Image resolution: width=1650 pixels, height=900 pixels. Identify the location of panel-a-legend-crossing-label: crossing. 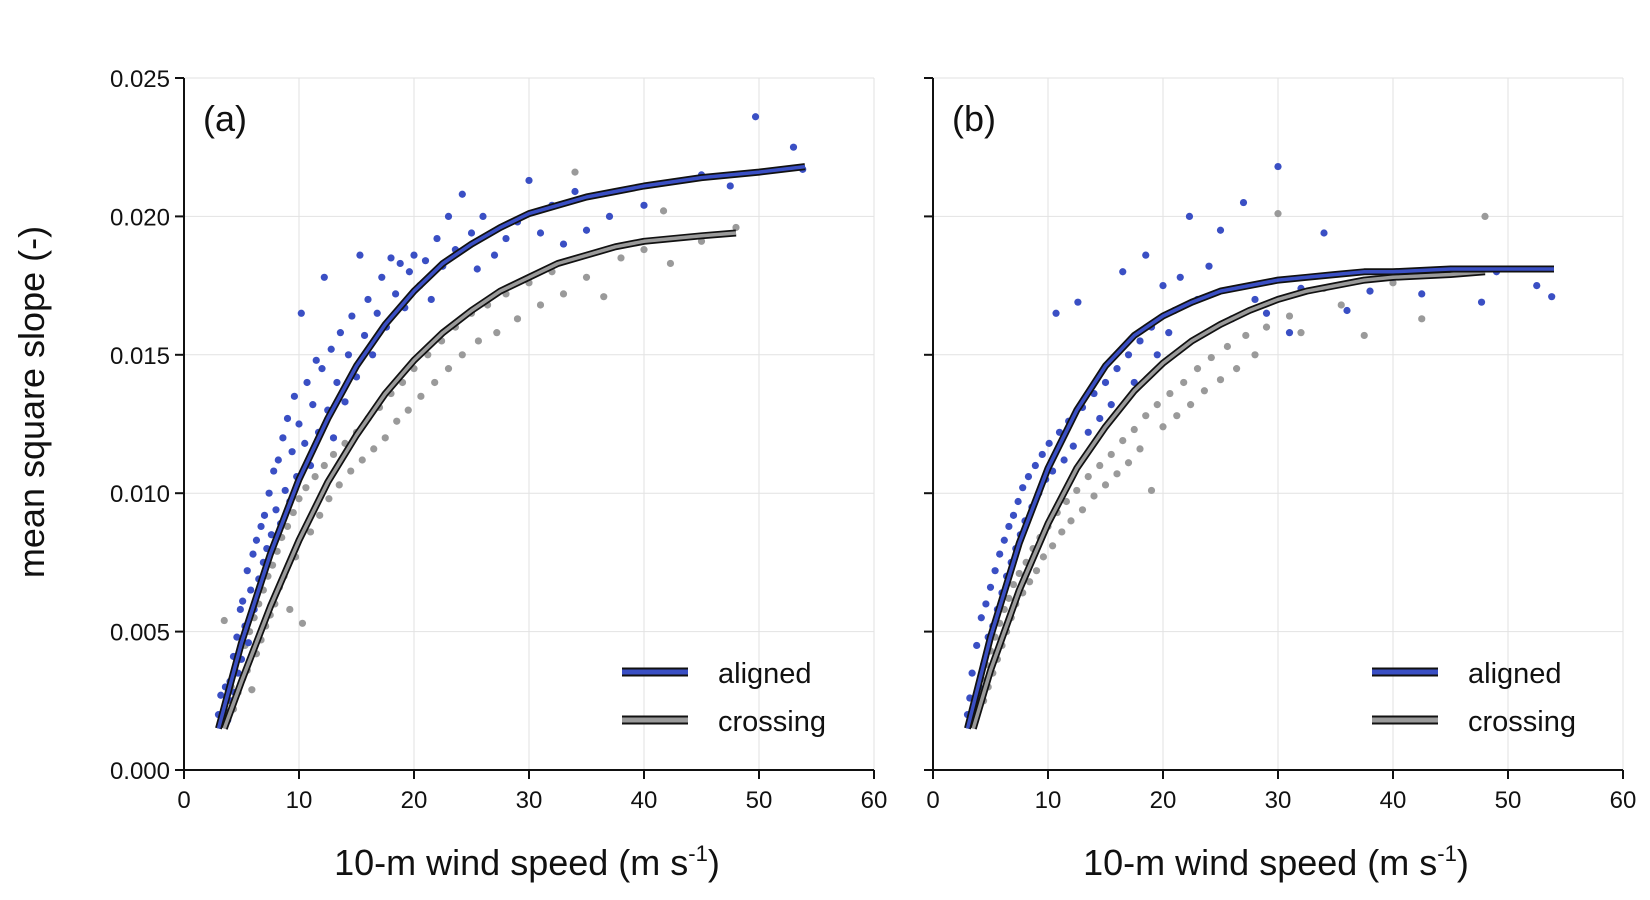
(772, 722).